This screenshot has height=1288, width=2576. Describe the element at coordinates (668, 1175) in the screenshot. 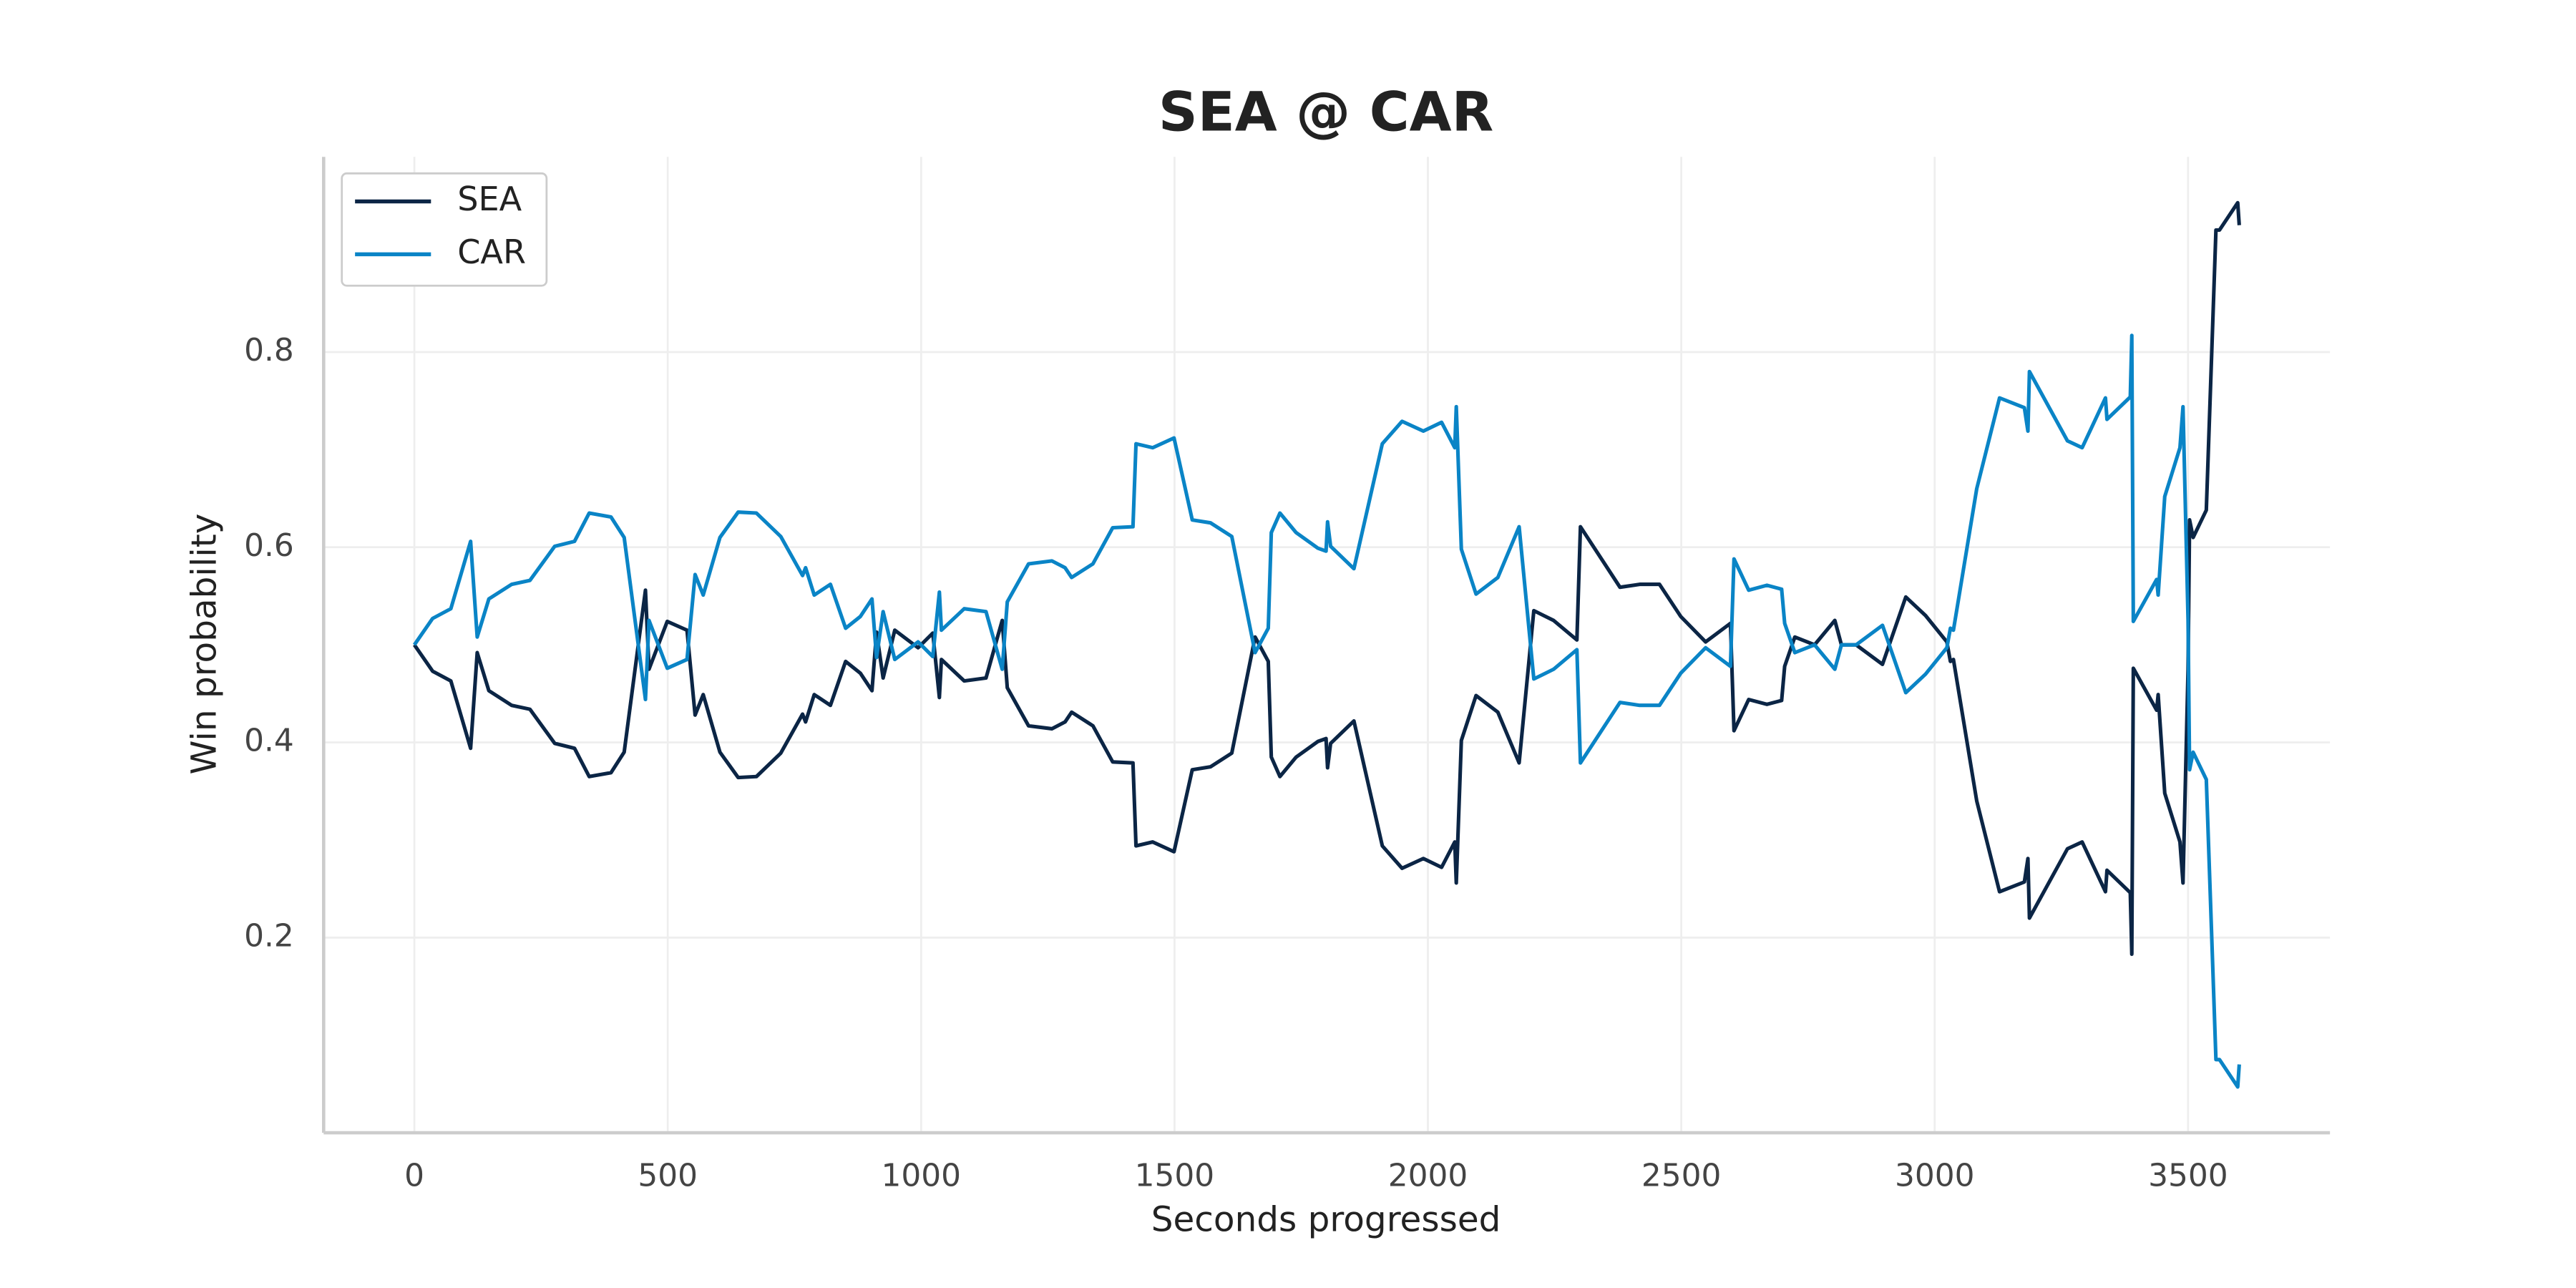

I see `x-tick-label: 500` at that location.